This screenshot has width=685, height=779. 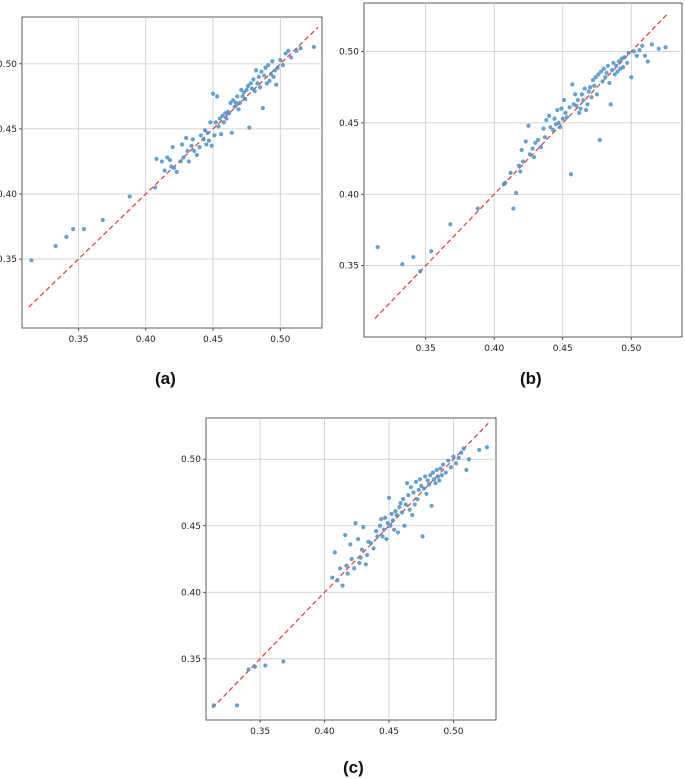 What do you see at coordinates (280, 340) in the screenshot?
I see `x-tick-label: 0.50` at bounding box center [280, 340].